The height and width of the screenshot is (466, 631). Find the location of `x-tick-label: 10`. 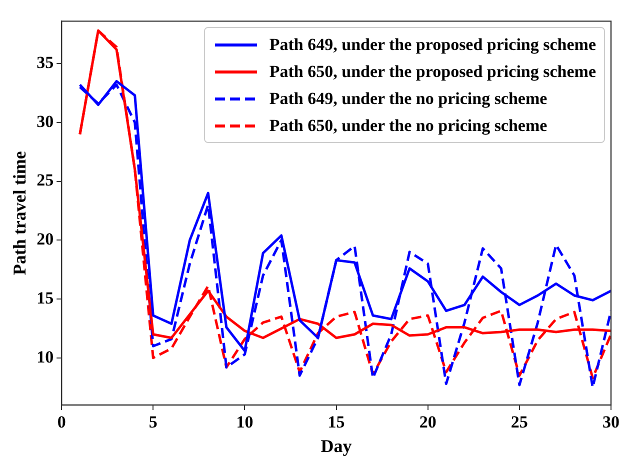

x-tick-label: 10 is located at coordinates (245, 422).